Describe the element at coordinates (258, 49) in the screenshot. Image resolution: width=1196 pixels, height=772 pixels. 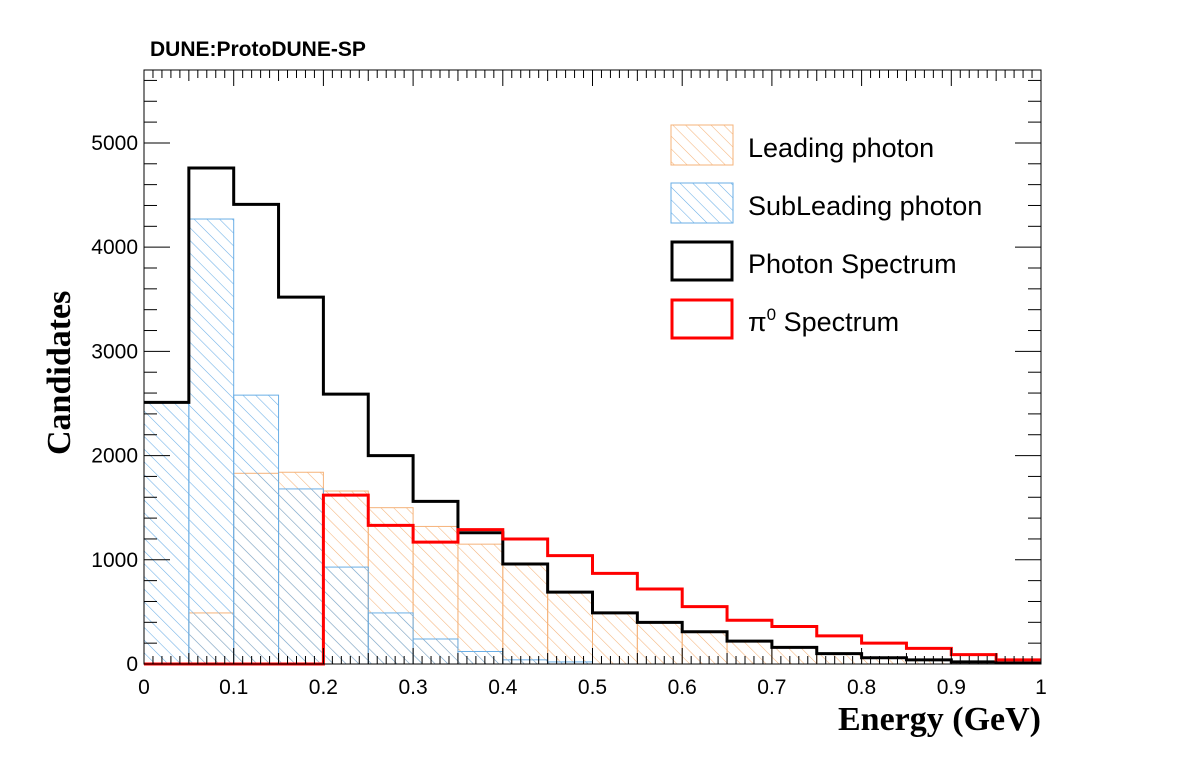
I see `chart-title: DUNE:ProtoDUNE-SP` at that location.